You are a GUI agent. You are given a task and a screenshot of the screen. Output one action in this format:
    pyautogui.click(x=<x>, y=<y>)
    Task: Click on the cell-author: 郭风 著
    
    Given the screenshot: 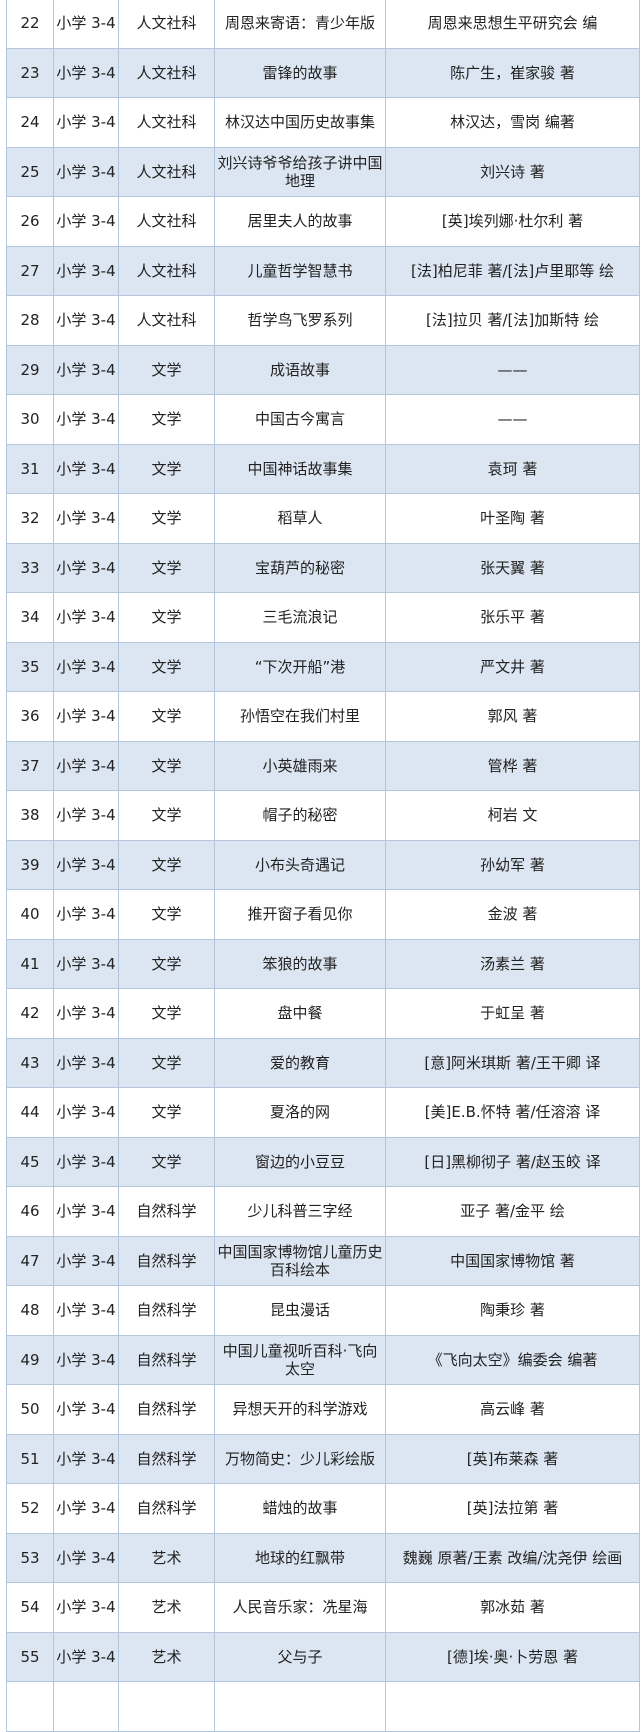 What is the action you would take?
    pyautogui.click(x=512, y=716)
    